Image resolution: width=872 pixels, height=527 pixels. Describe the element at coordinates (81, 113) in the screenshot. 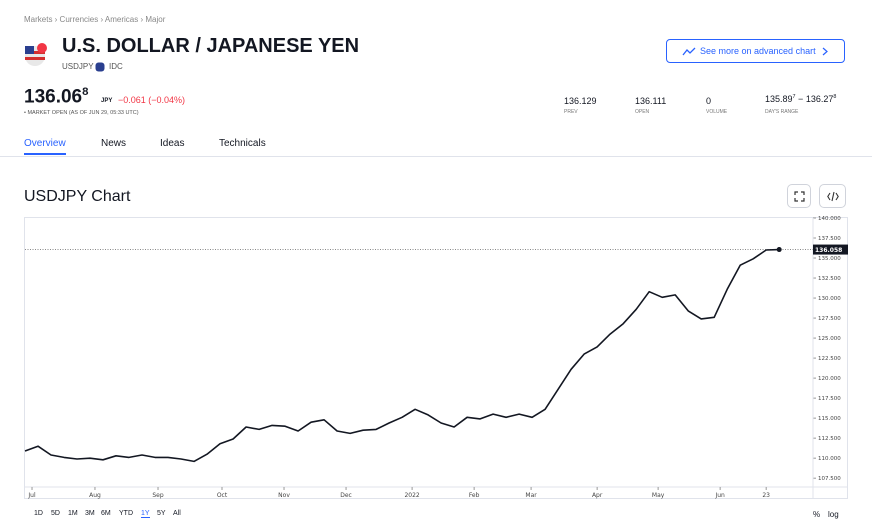

I see `market-status: • MARKET OPEN (AS OF JUN 29, 05:33 UTC)` at that location.